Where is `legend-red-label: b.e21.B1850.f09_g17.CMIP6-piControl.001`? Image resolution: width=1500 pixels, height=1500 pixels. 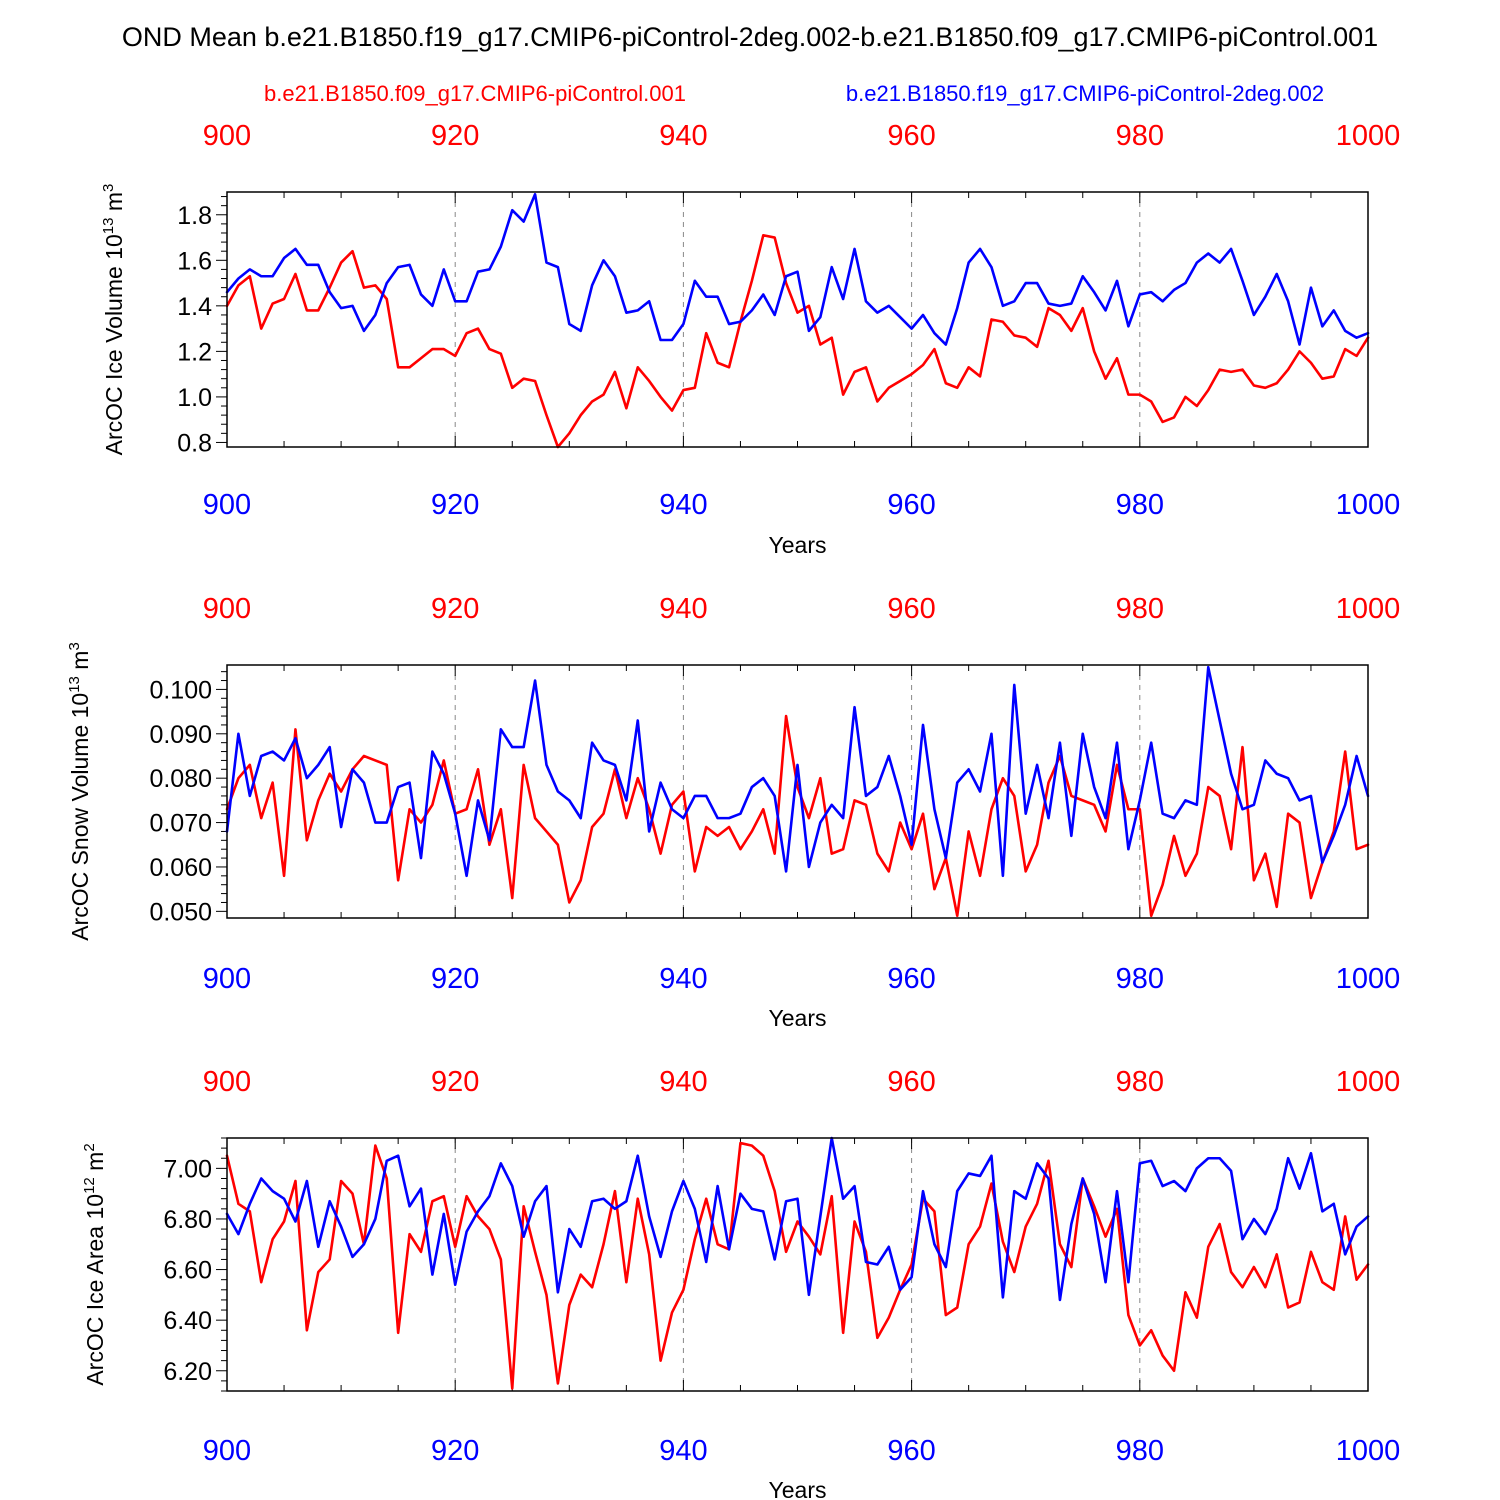
legend-red-label: b.e21.B1850.f09_g17.CMIP6-piControl.001 is located at coordinates (475, 93).